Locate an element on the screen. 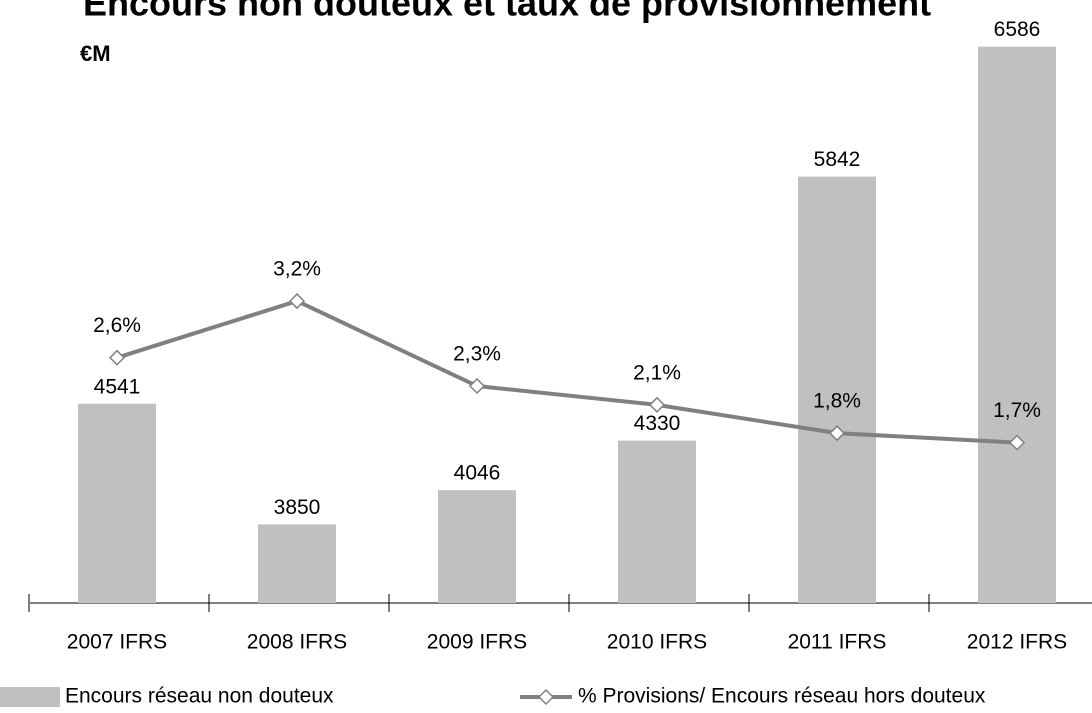 The height and width of the screenshot is (713, 1092). bar-value-label: 5842 is located at coordinates (837, 159).